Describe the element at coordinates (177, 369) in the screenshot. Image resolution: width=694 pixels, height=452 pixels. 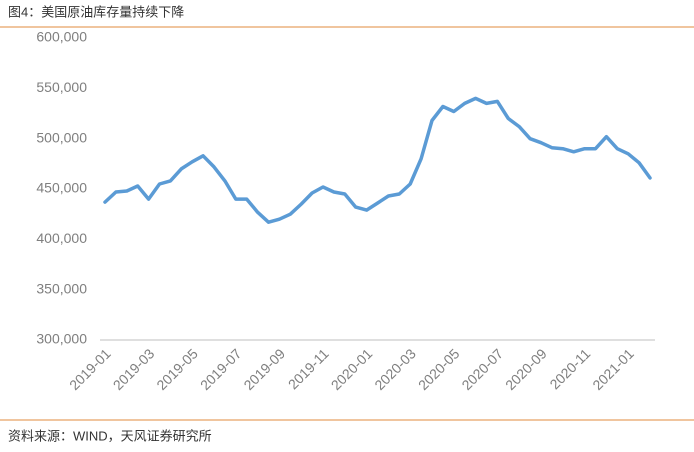
I see `x-tick-label: 2019-05` at that location.